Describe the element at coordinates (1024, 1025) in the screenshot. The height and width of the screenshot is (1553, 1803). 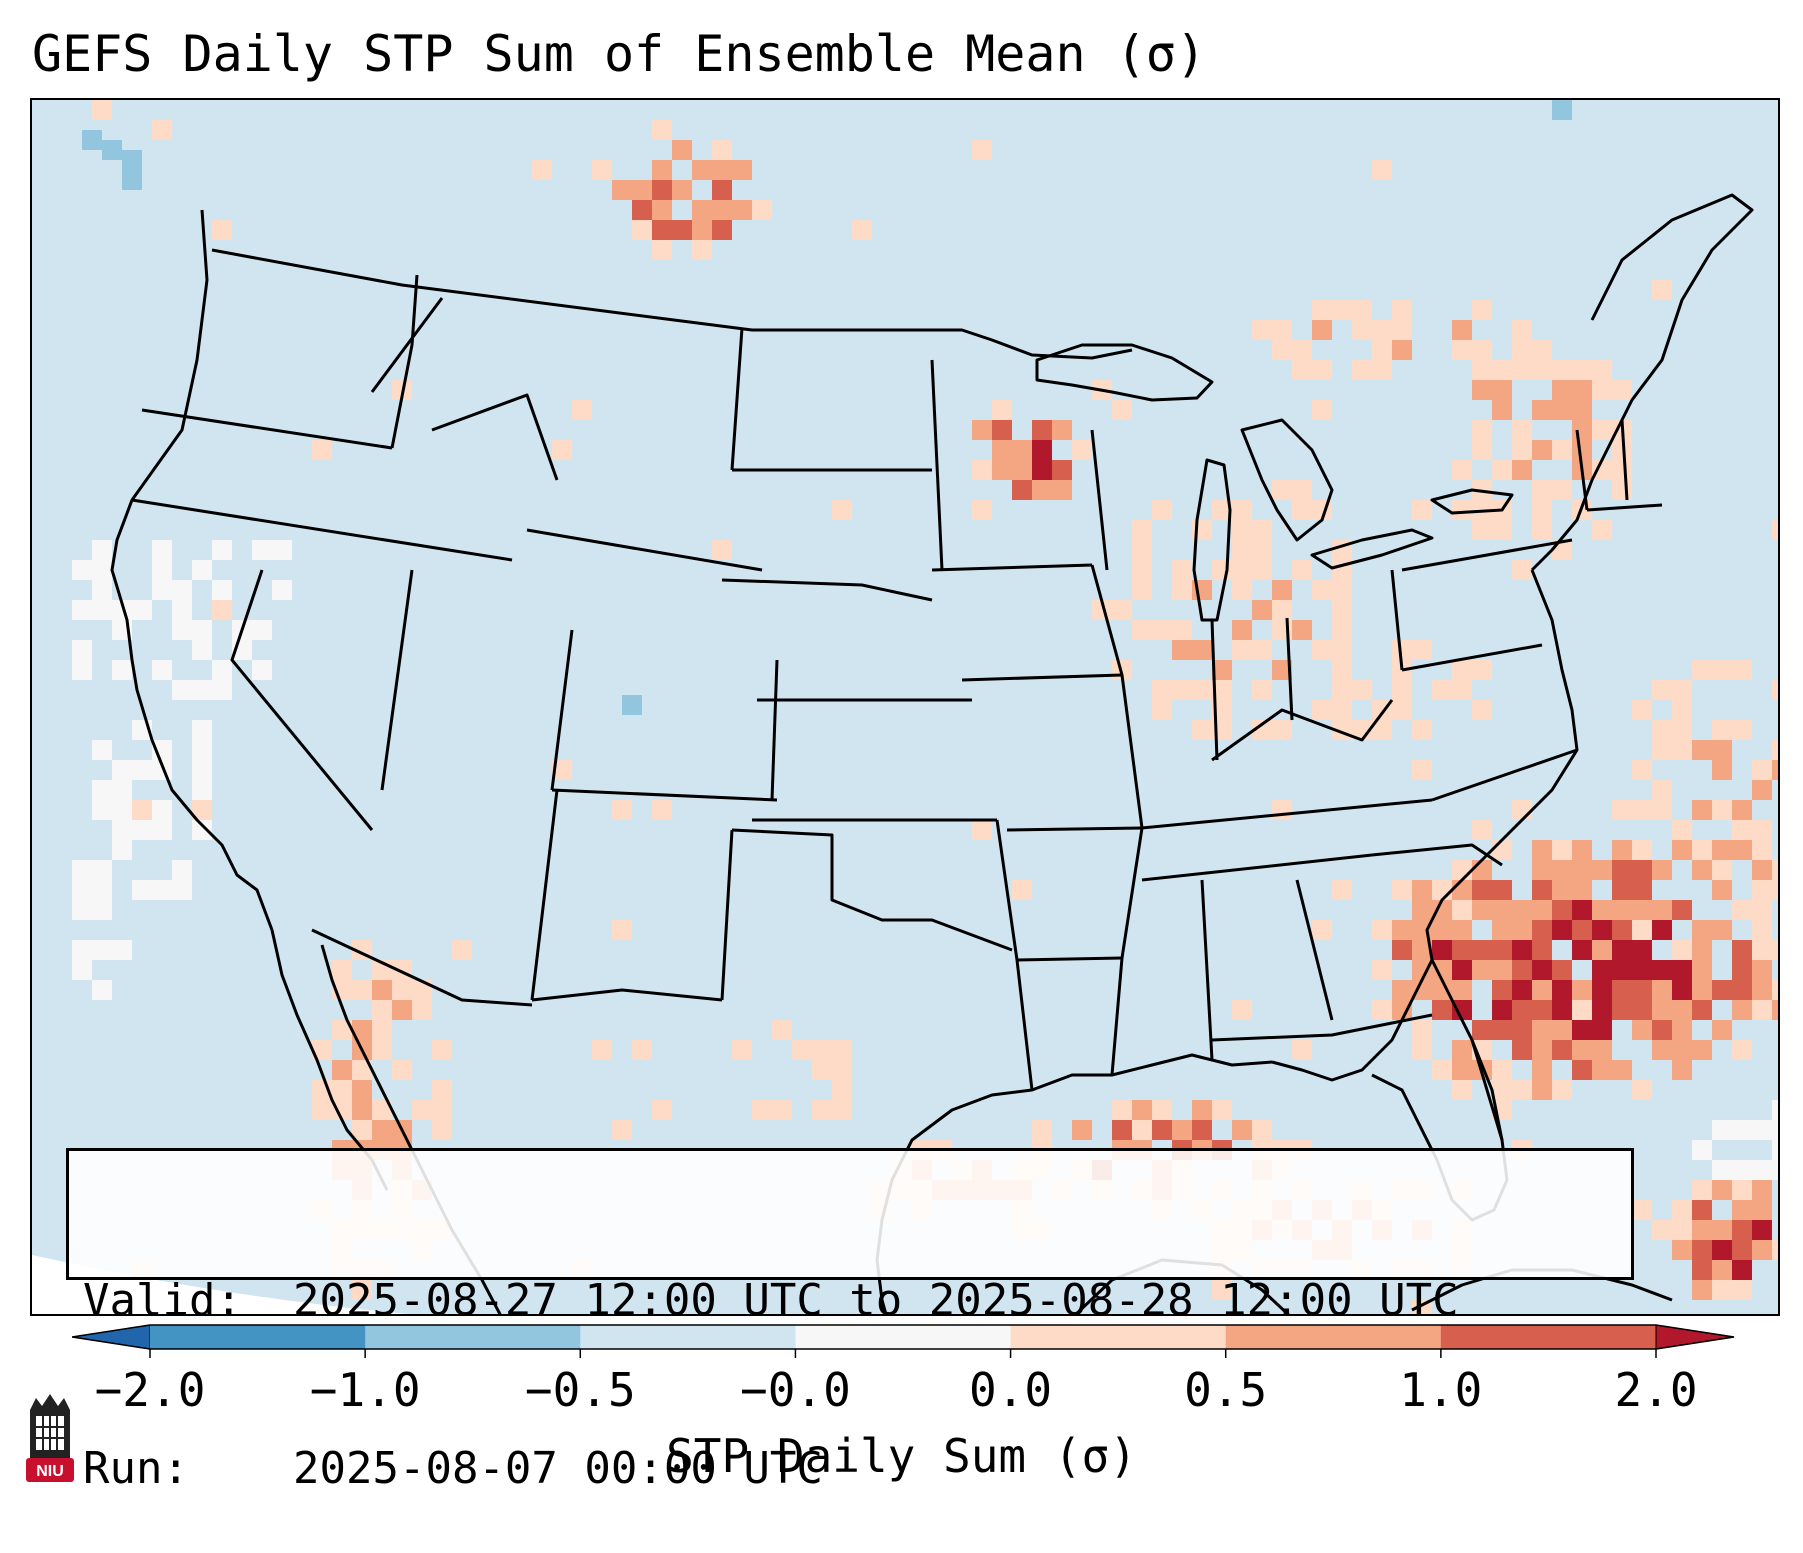
I see `state-line-tx-la` at that location.